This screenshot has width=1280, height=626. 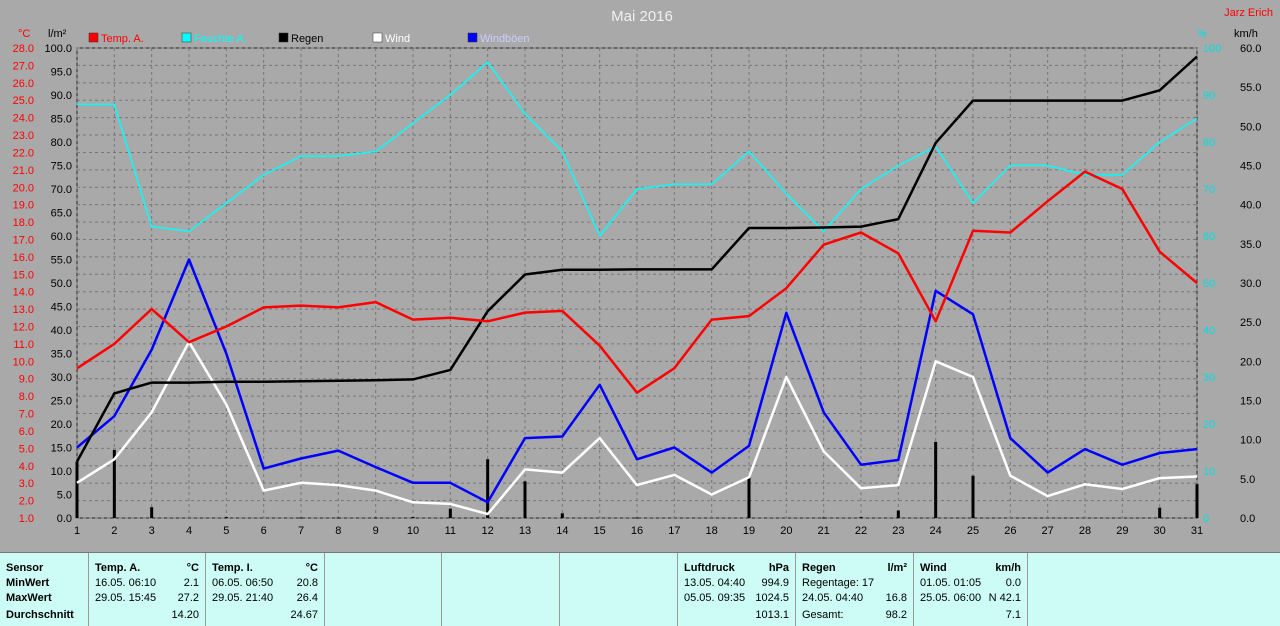 What do you see at coordinates (307, 39) in the screenshot?
I see `legend-label-rain: Regen` at bounding box center [307, 39].